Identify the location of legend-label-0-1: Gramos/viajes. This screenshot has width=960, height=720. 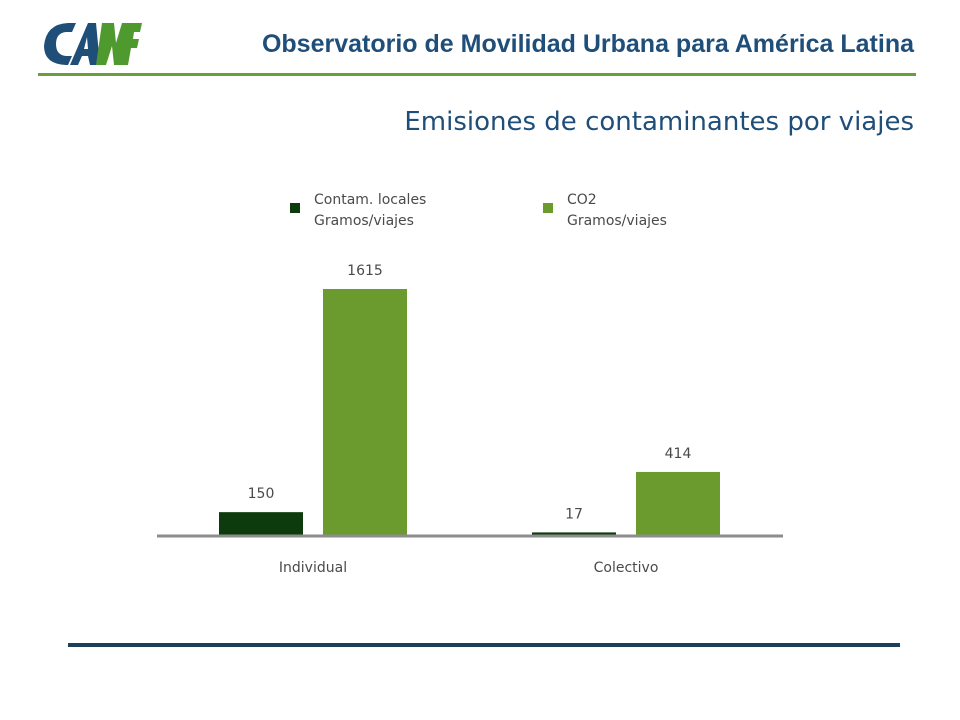
(364, 221).